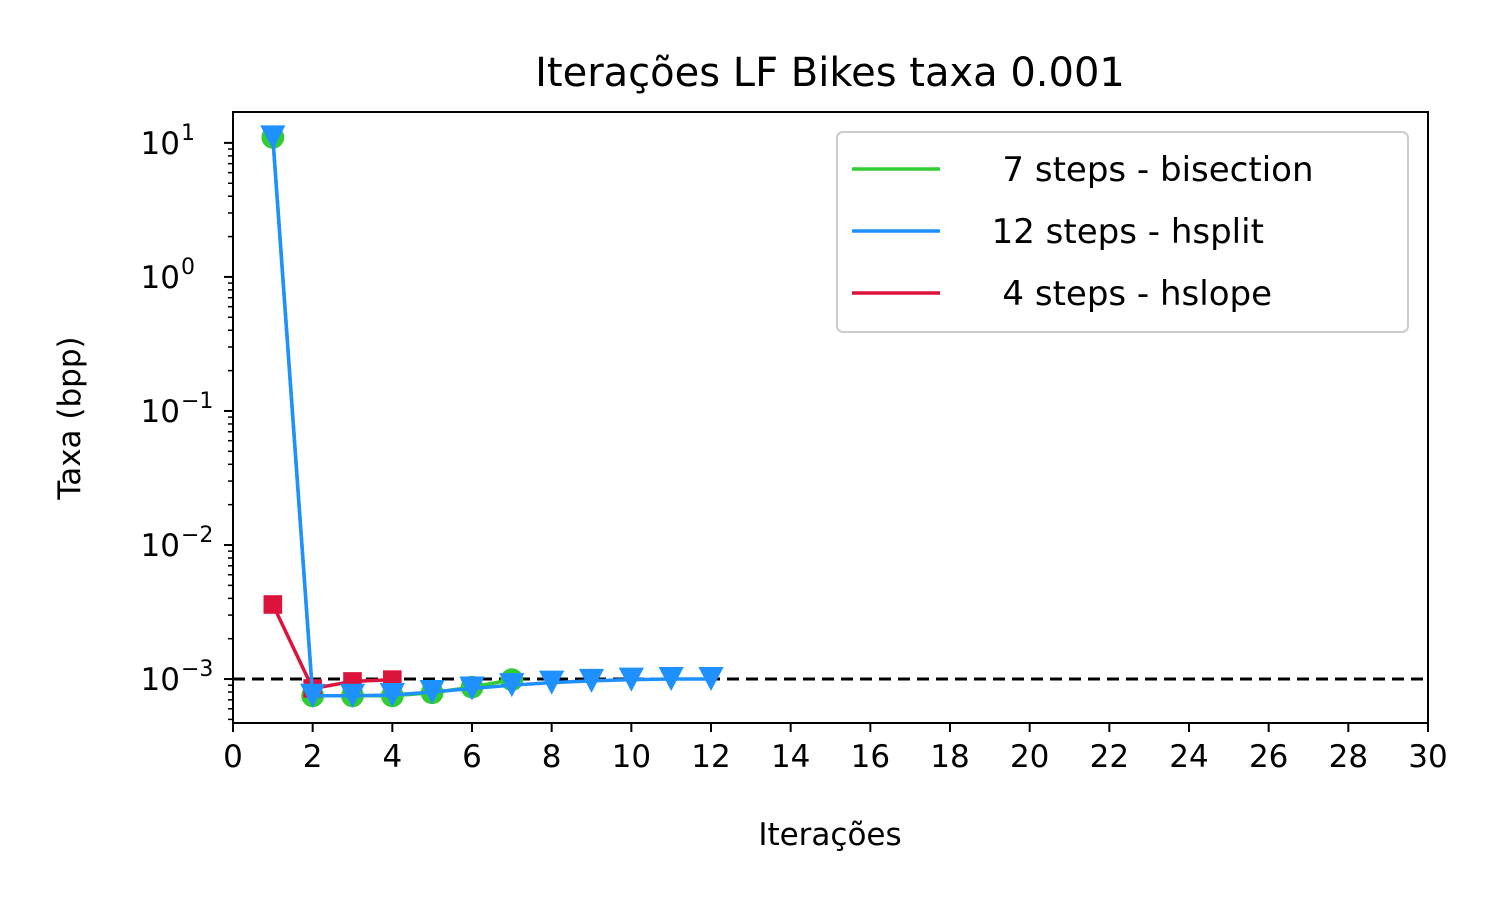 This screenshot has width=1500, height=900. Describe the element at coordinates (472, 757) in the screenshot. I see `x-tick-label: 6` at that location.